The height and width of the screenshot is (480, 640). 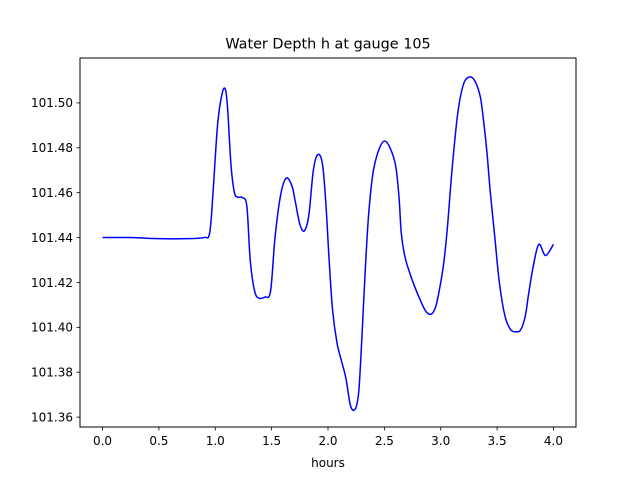 What do you see at coordinates (158, 441) in the screenshot?
I see `x-tick-label: 0.5` at bounding box center [158, 441].